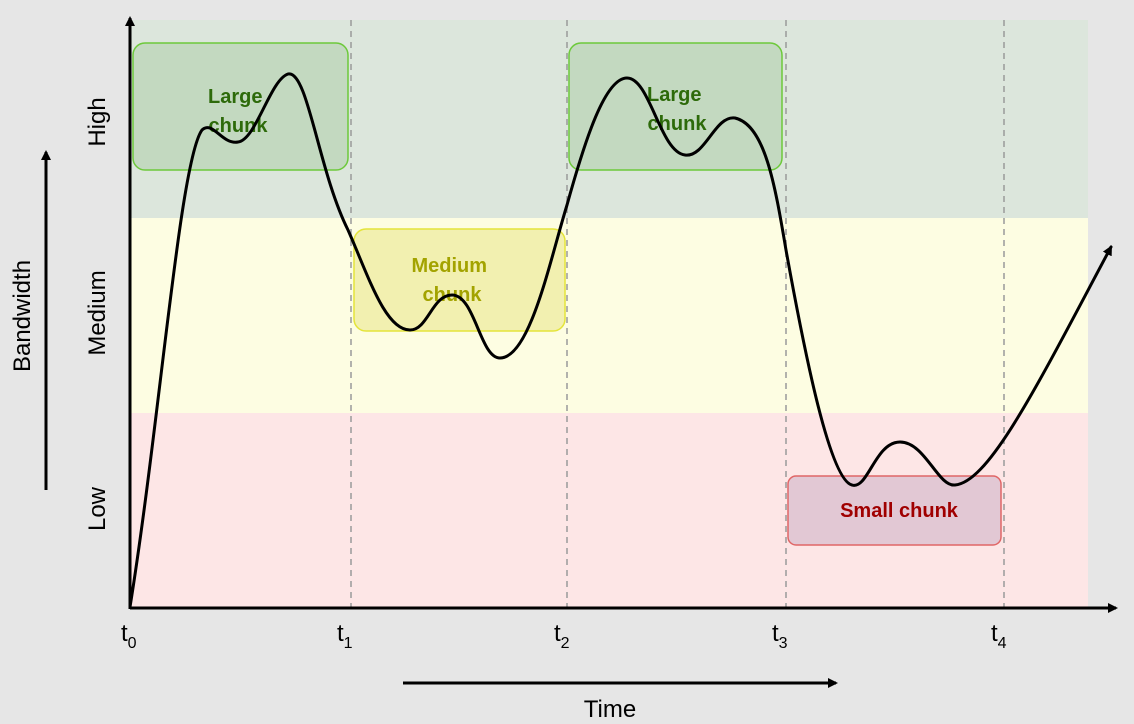  I want to click on tick-t3-base: t, so click(775, 633).